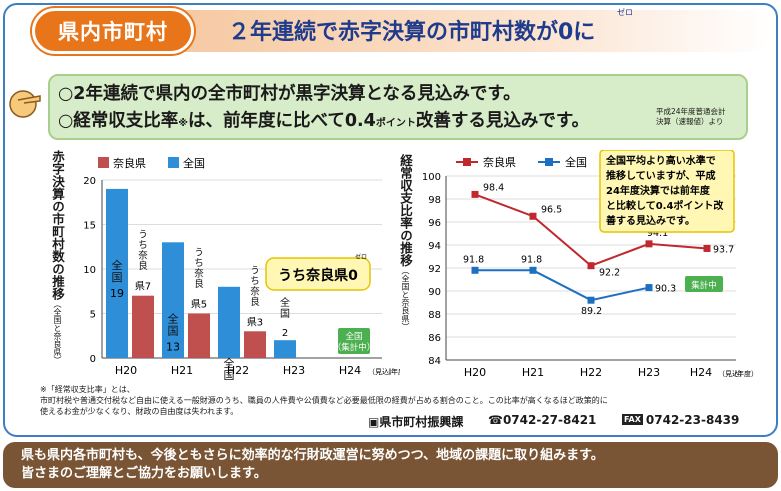 The width and height of the screenshot is (781, 491). Describe the element at coordinates (89, 181) in the screenshot. I see `y-tick-label: 20` at that location.